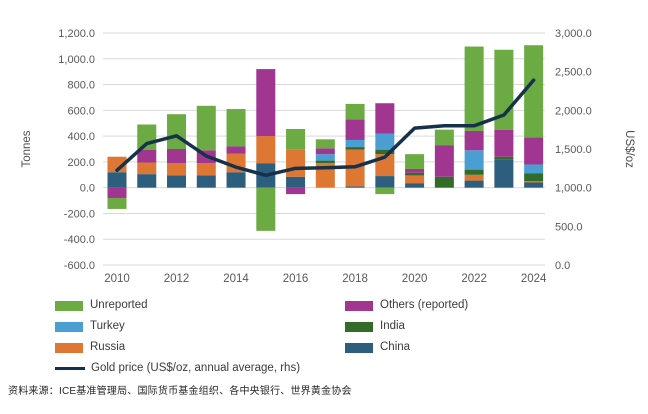  Describe the element at coordinates (415, 279) in the screenshot. I see `x-axis-tick-2020: 2020` at that location.